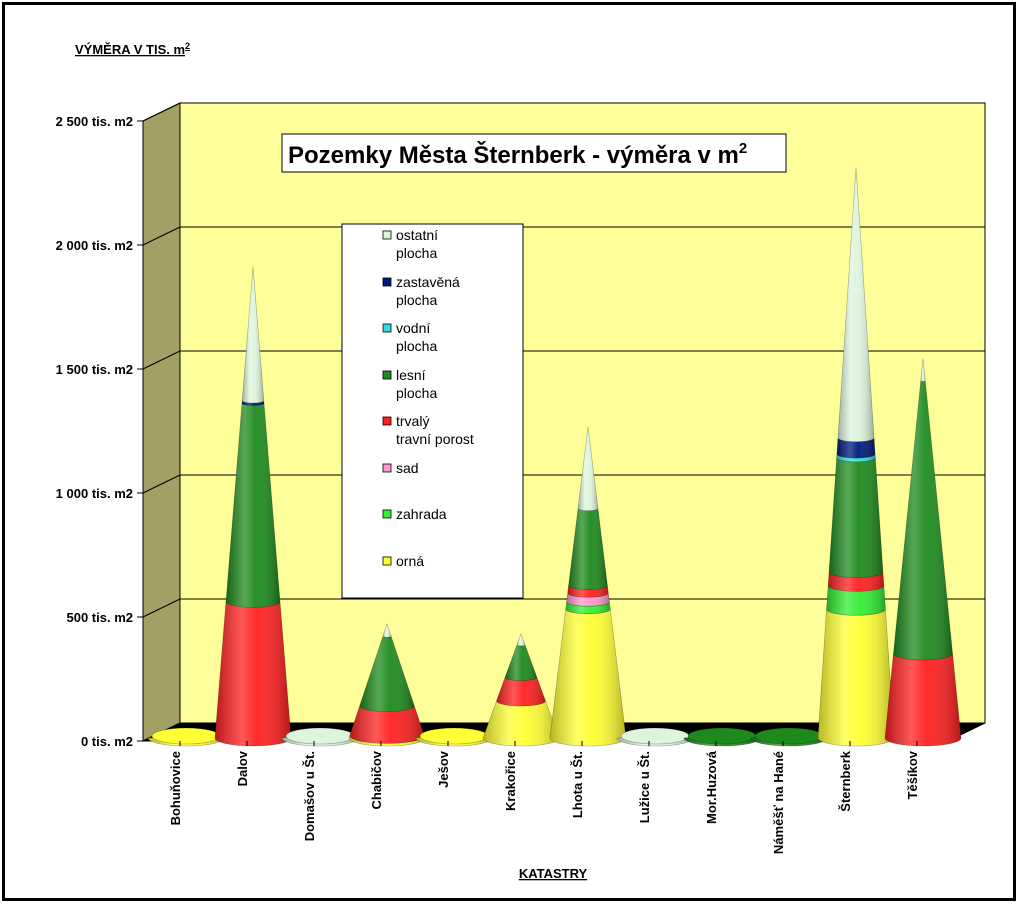  Describe the element at coordinates (553, 873) in the screenshot. I see `x-axis-title: KATASTRY` at that location.